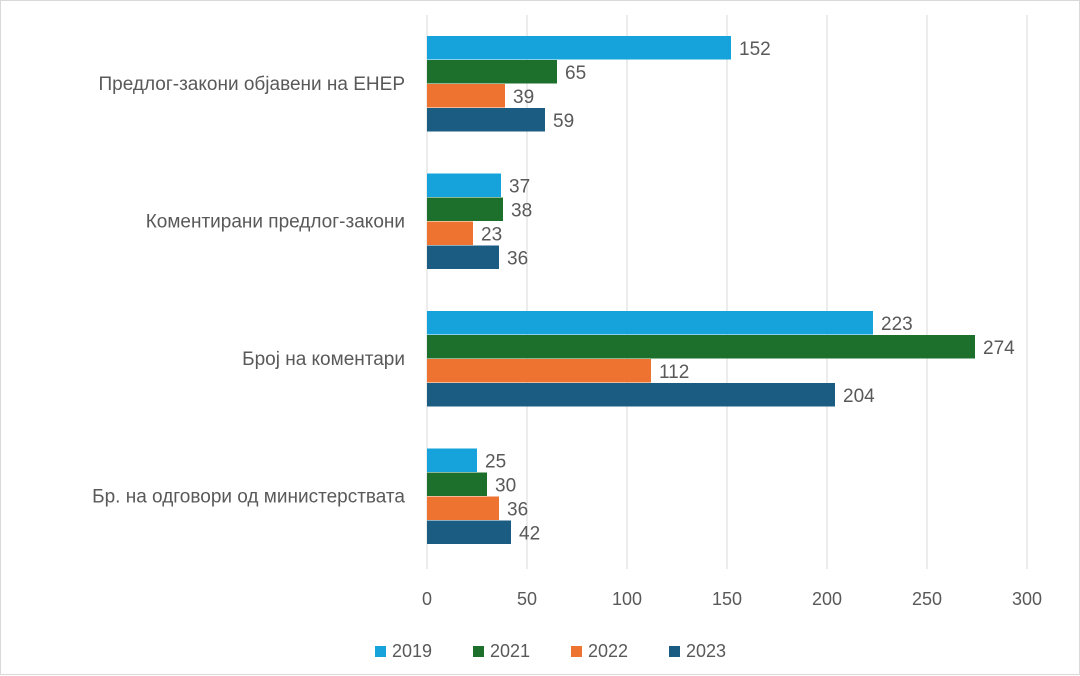  What do you see at coordinates (563, 121) in the screenshot?
I see `data-label-2023-0: 59` at bounding box center [563, 121].